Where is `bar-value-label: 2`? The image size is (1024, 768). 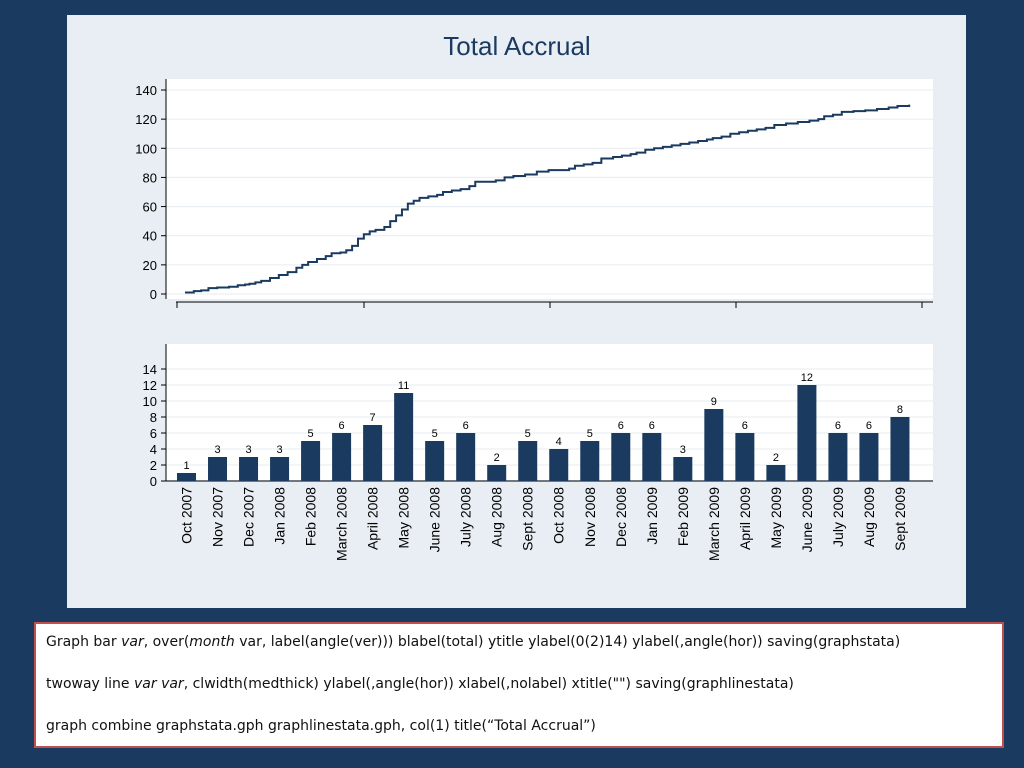
bar-value-label: 2 is located at coordinates (776, 458).